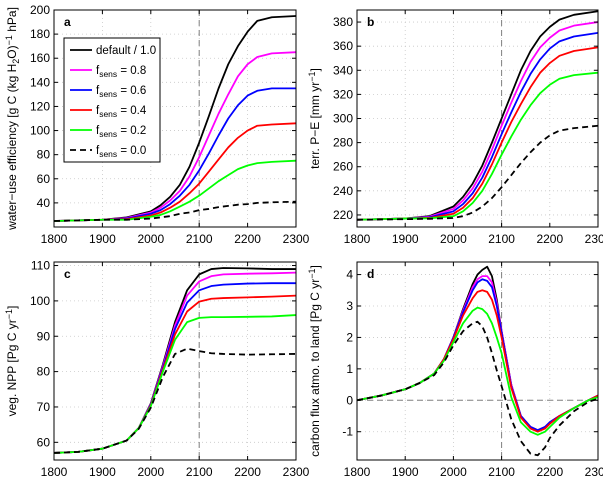  I want to click on y-tick-label: 160, so click(40, 58).